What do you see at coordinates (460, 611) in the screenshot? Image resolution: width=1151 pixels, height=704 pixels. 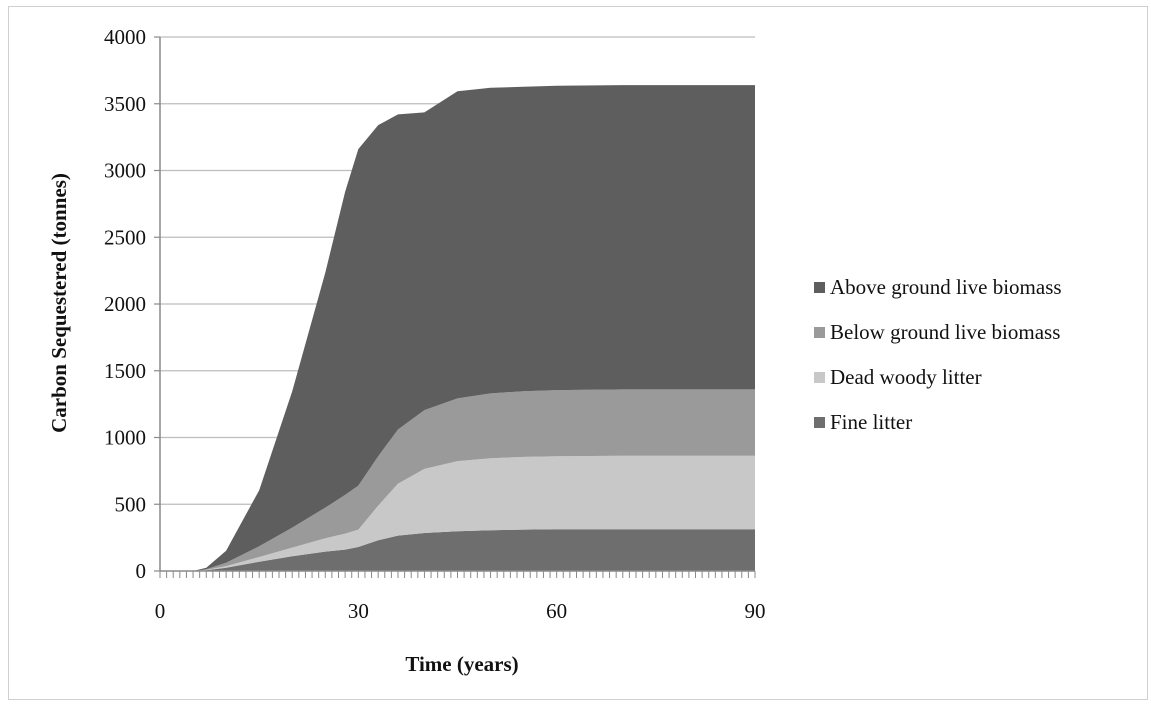 I see `x-tick-labels: 0 30 60 90` at bounding box center [460, 611].